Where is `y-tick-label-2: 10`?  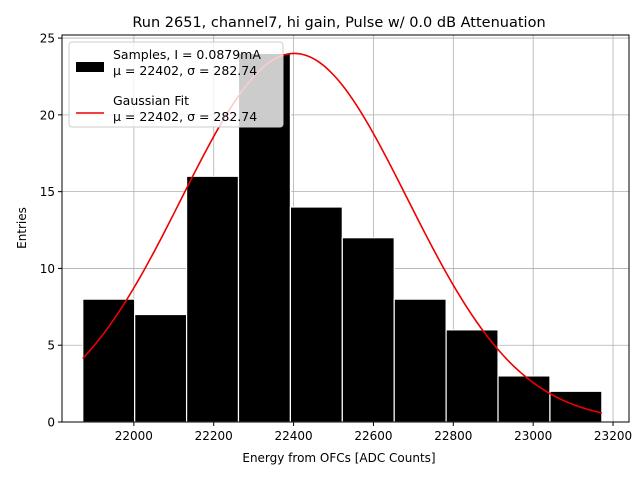
y-tick-label-2: 10 is located at coordinates (47, 269).